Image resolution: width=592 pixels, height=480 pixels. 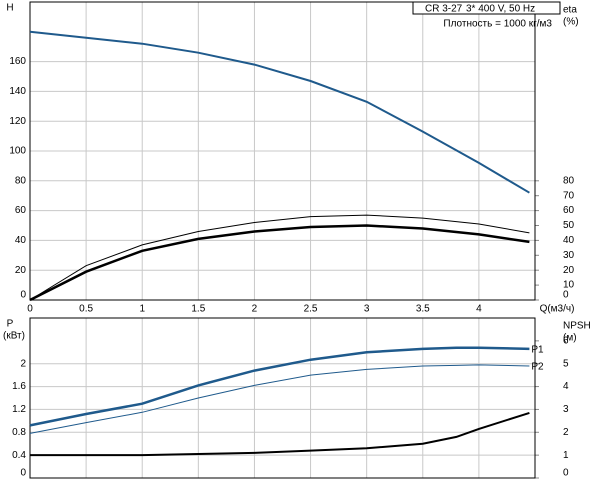 I want to click on y-tick-label: 80, so click(x=21, y=180).